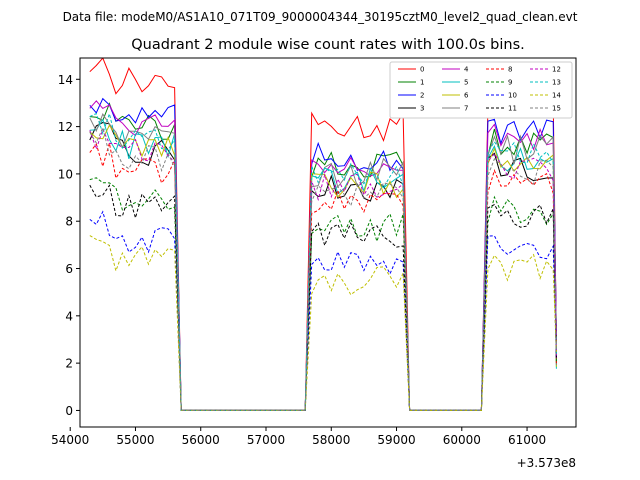 The height and width of the screenshot is (480, 640). I want to click on x-tick-label: 56000, so click(201, 440).